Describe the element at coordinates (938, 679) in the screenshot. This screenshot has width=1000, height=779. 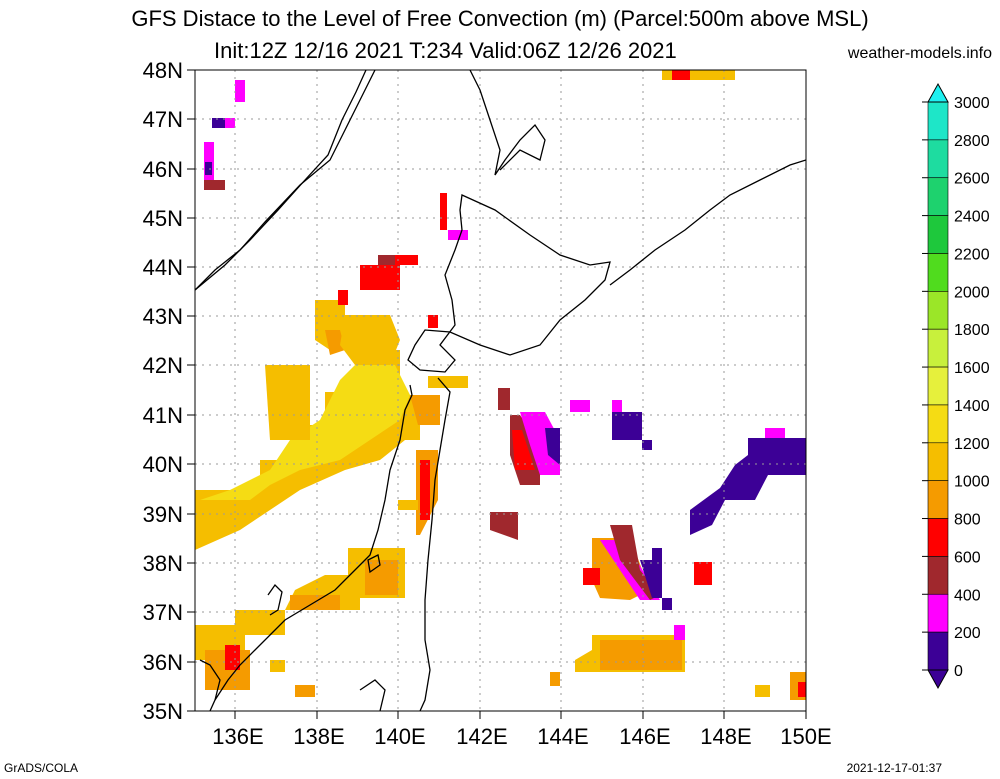
I see `colorbar-bottom-arrow` at that location.